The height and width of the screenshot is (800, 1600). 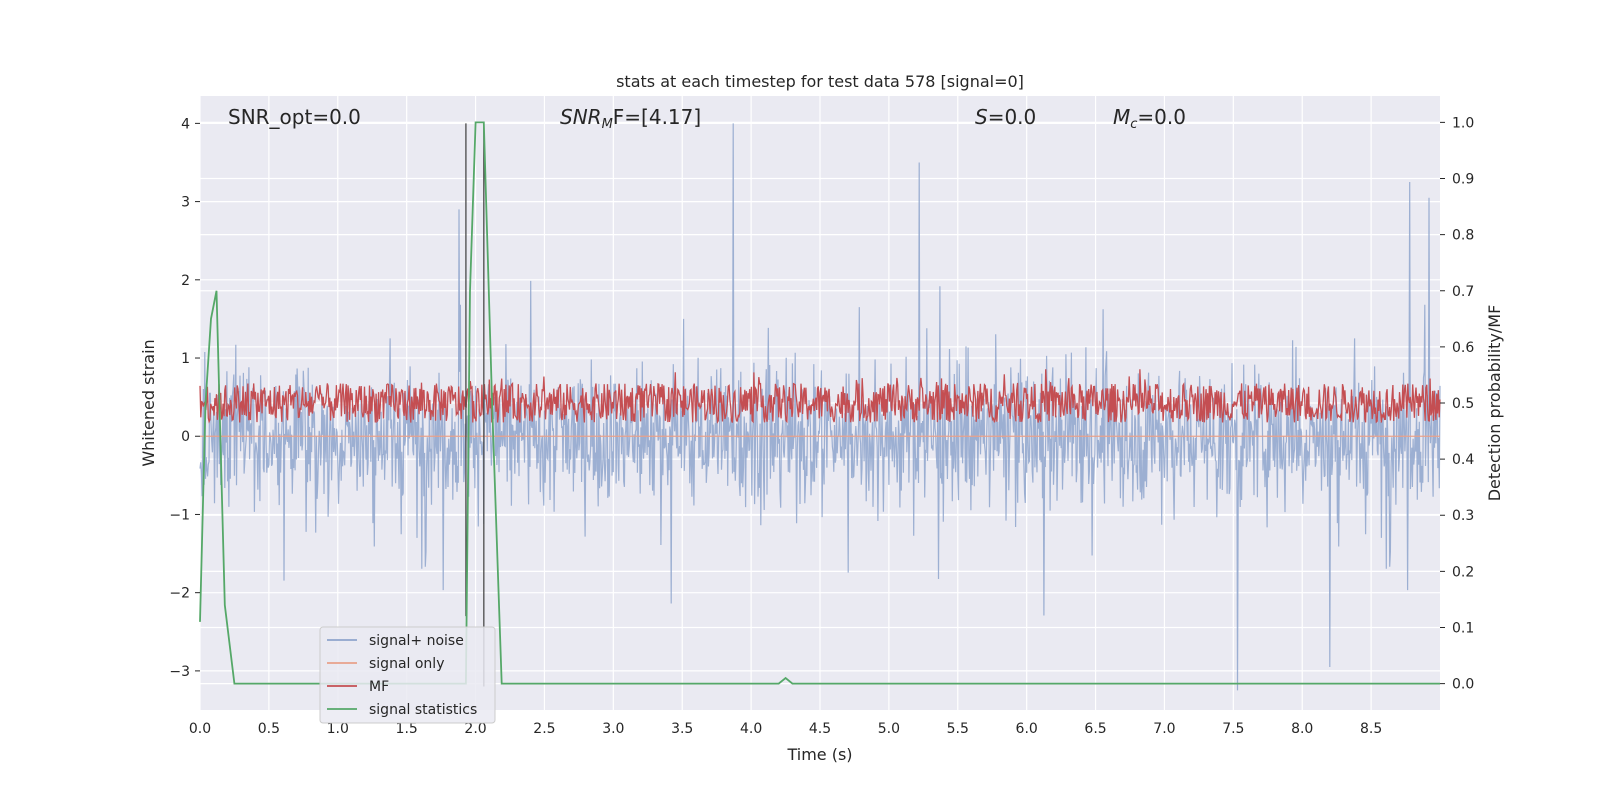 I want to click on y-tick-label: 1, so click(x=185, y=359).